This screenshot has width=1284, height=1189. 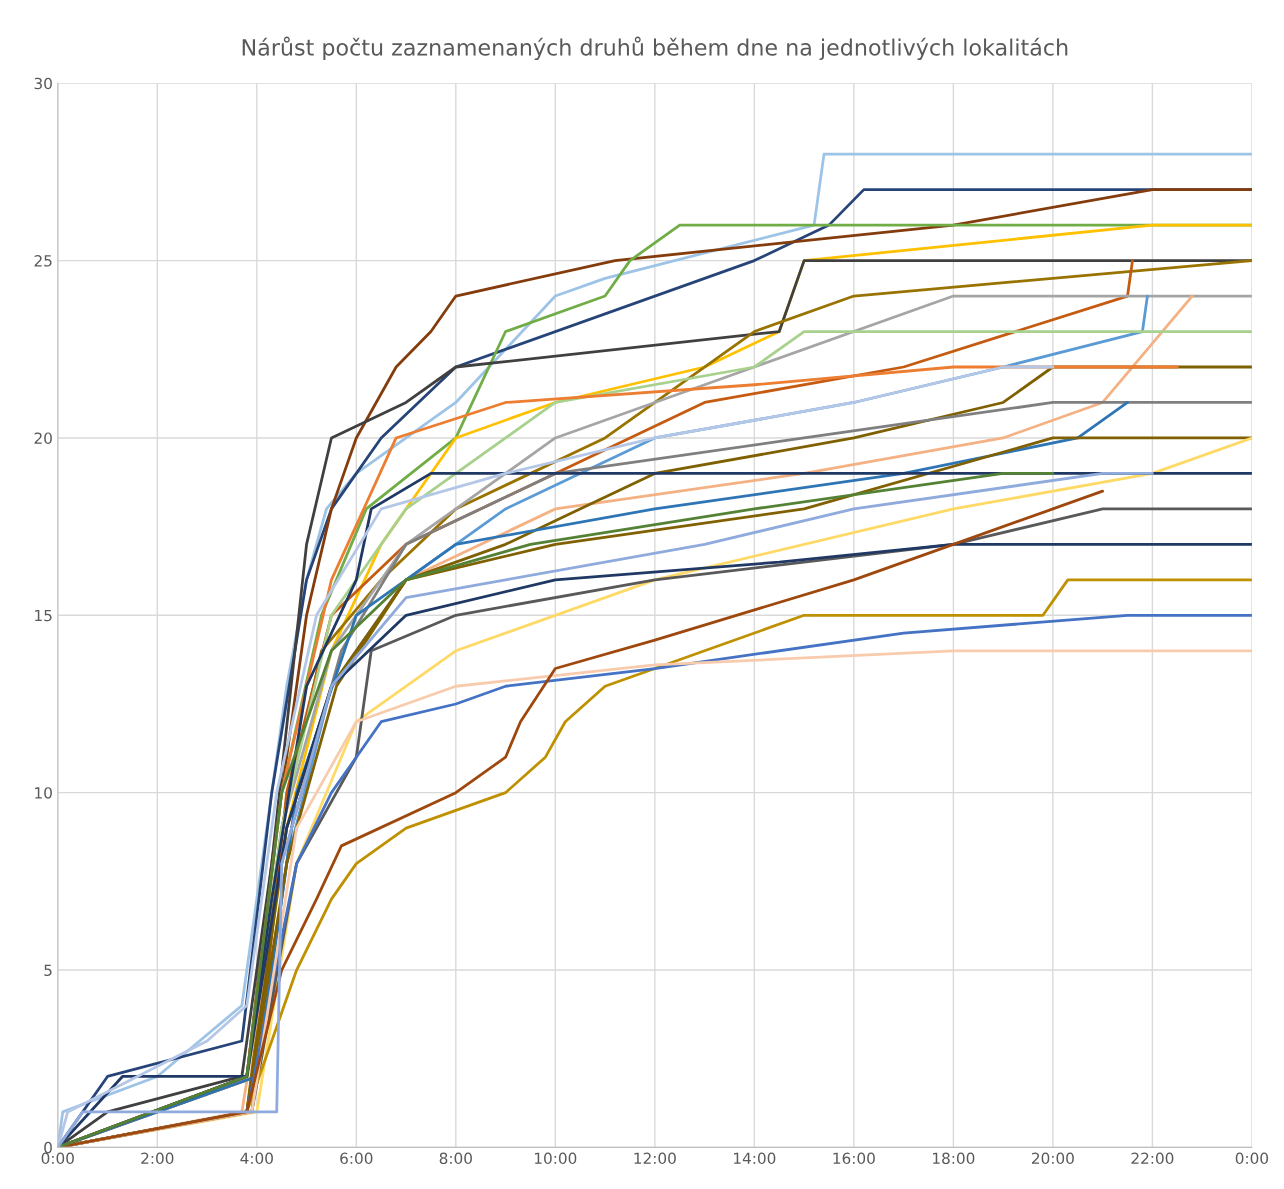 I want to click on y-tick-label: 25, so click(x=43, y=261).